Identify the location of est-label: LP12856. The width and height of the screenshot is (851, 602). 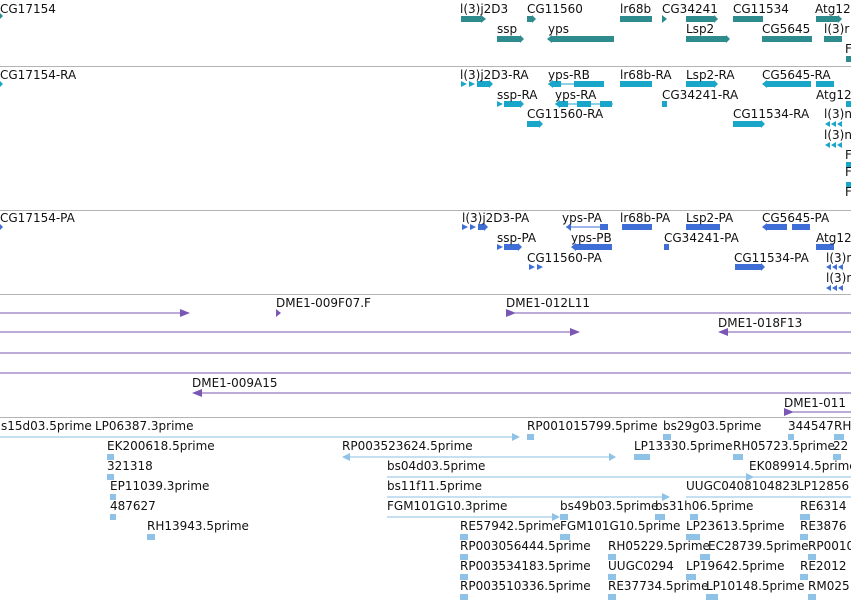
(823, 486).